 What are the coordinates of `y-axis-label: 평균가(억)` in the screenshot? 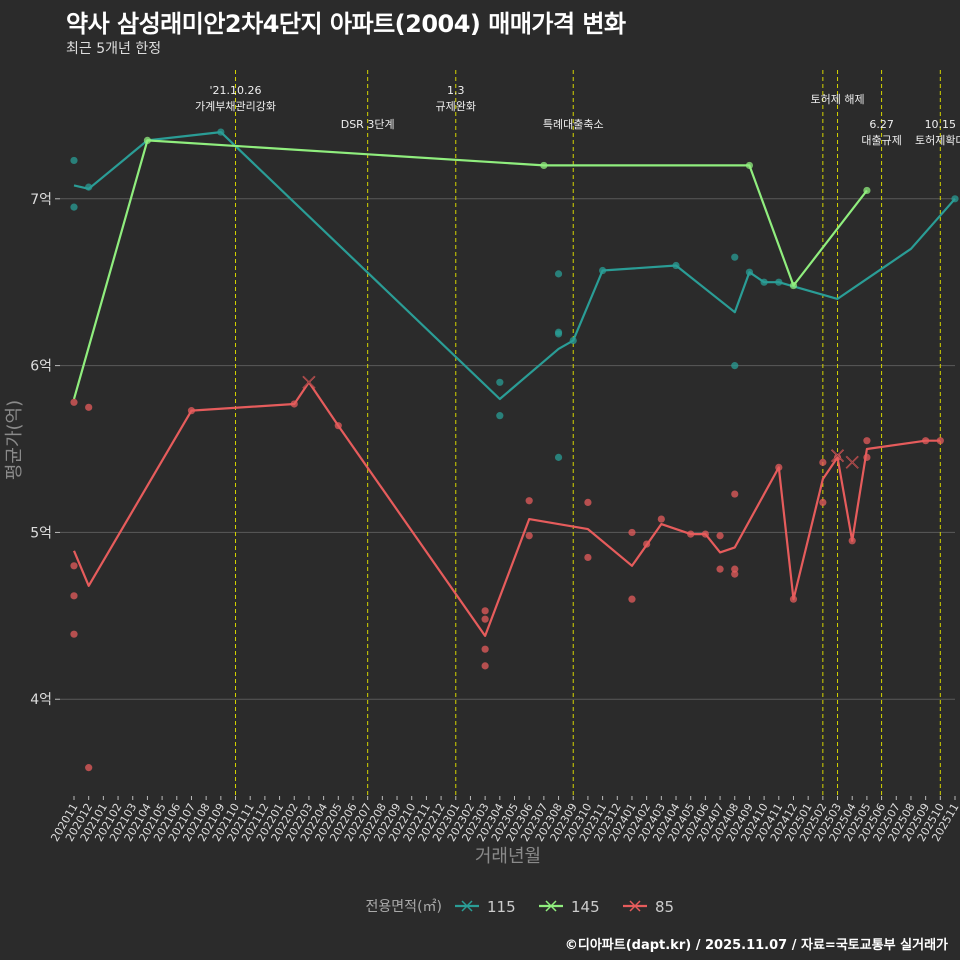 It's located at (14, 440).